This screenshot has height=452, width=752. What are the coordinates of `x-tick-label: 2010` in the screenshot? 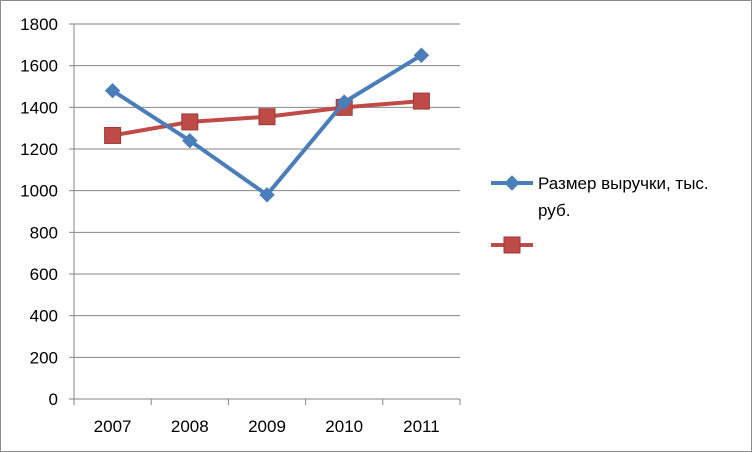 It's located at (344, 426).